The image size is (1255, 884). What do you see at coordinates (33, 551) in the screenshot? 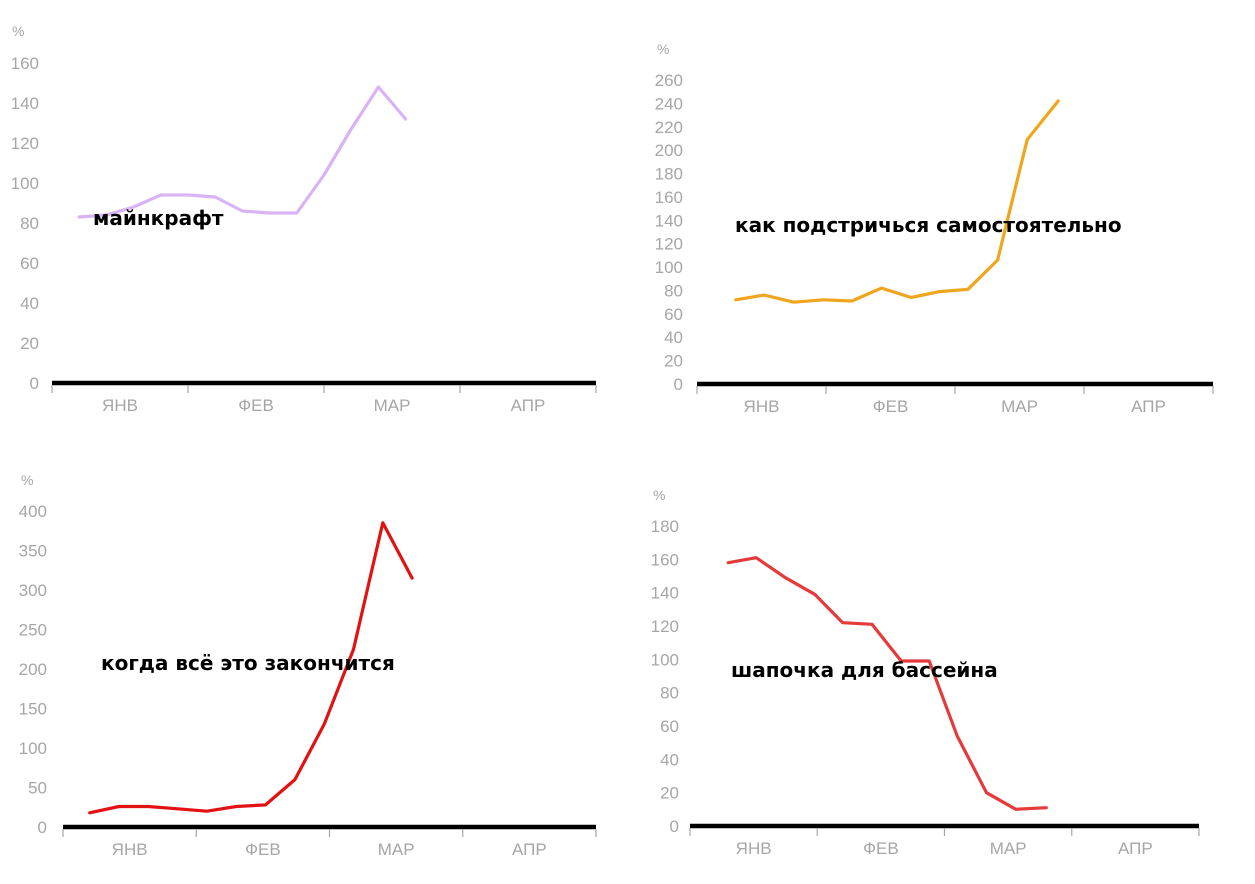
I see `y-tick-label: 350` at bounding box center [33, 551].